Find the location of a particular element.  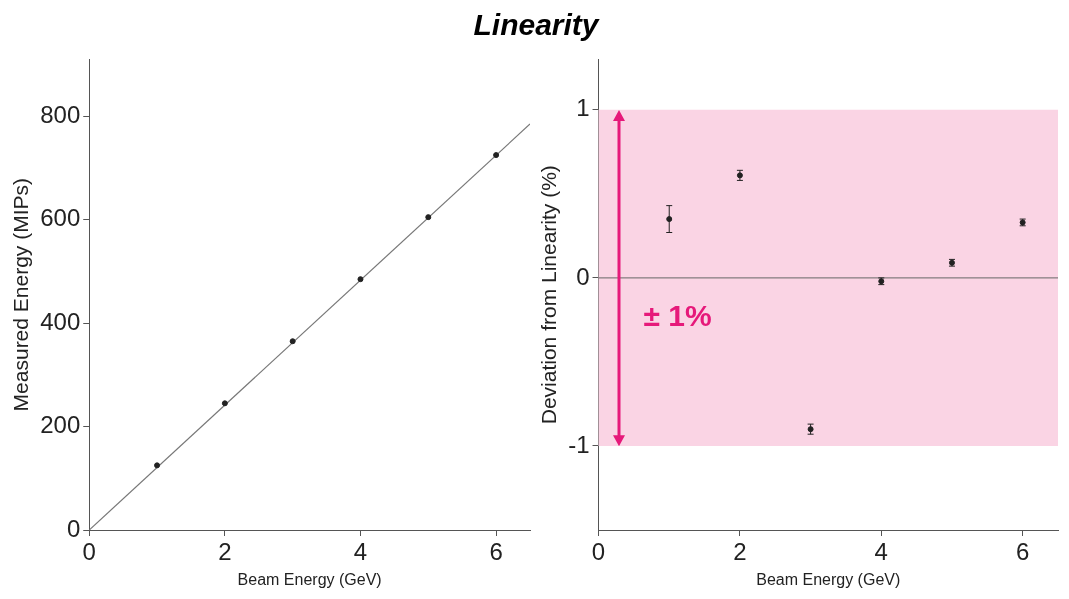

chart-title: Linearity is located at coordinates (536, 25).